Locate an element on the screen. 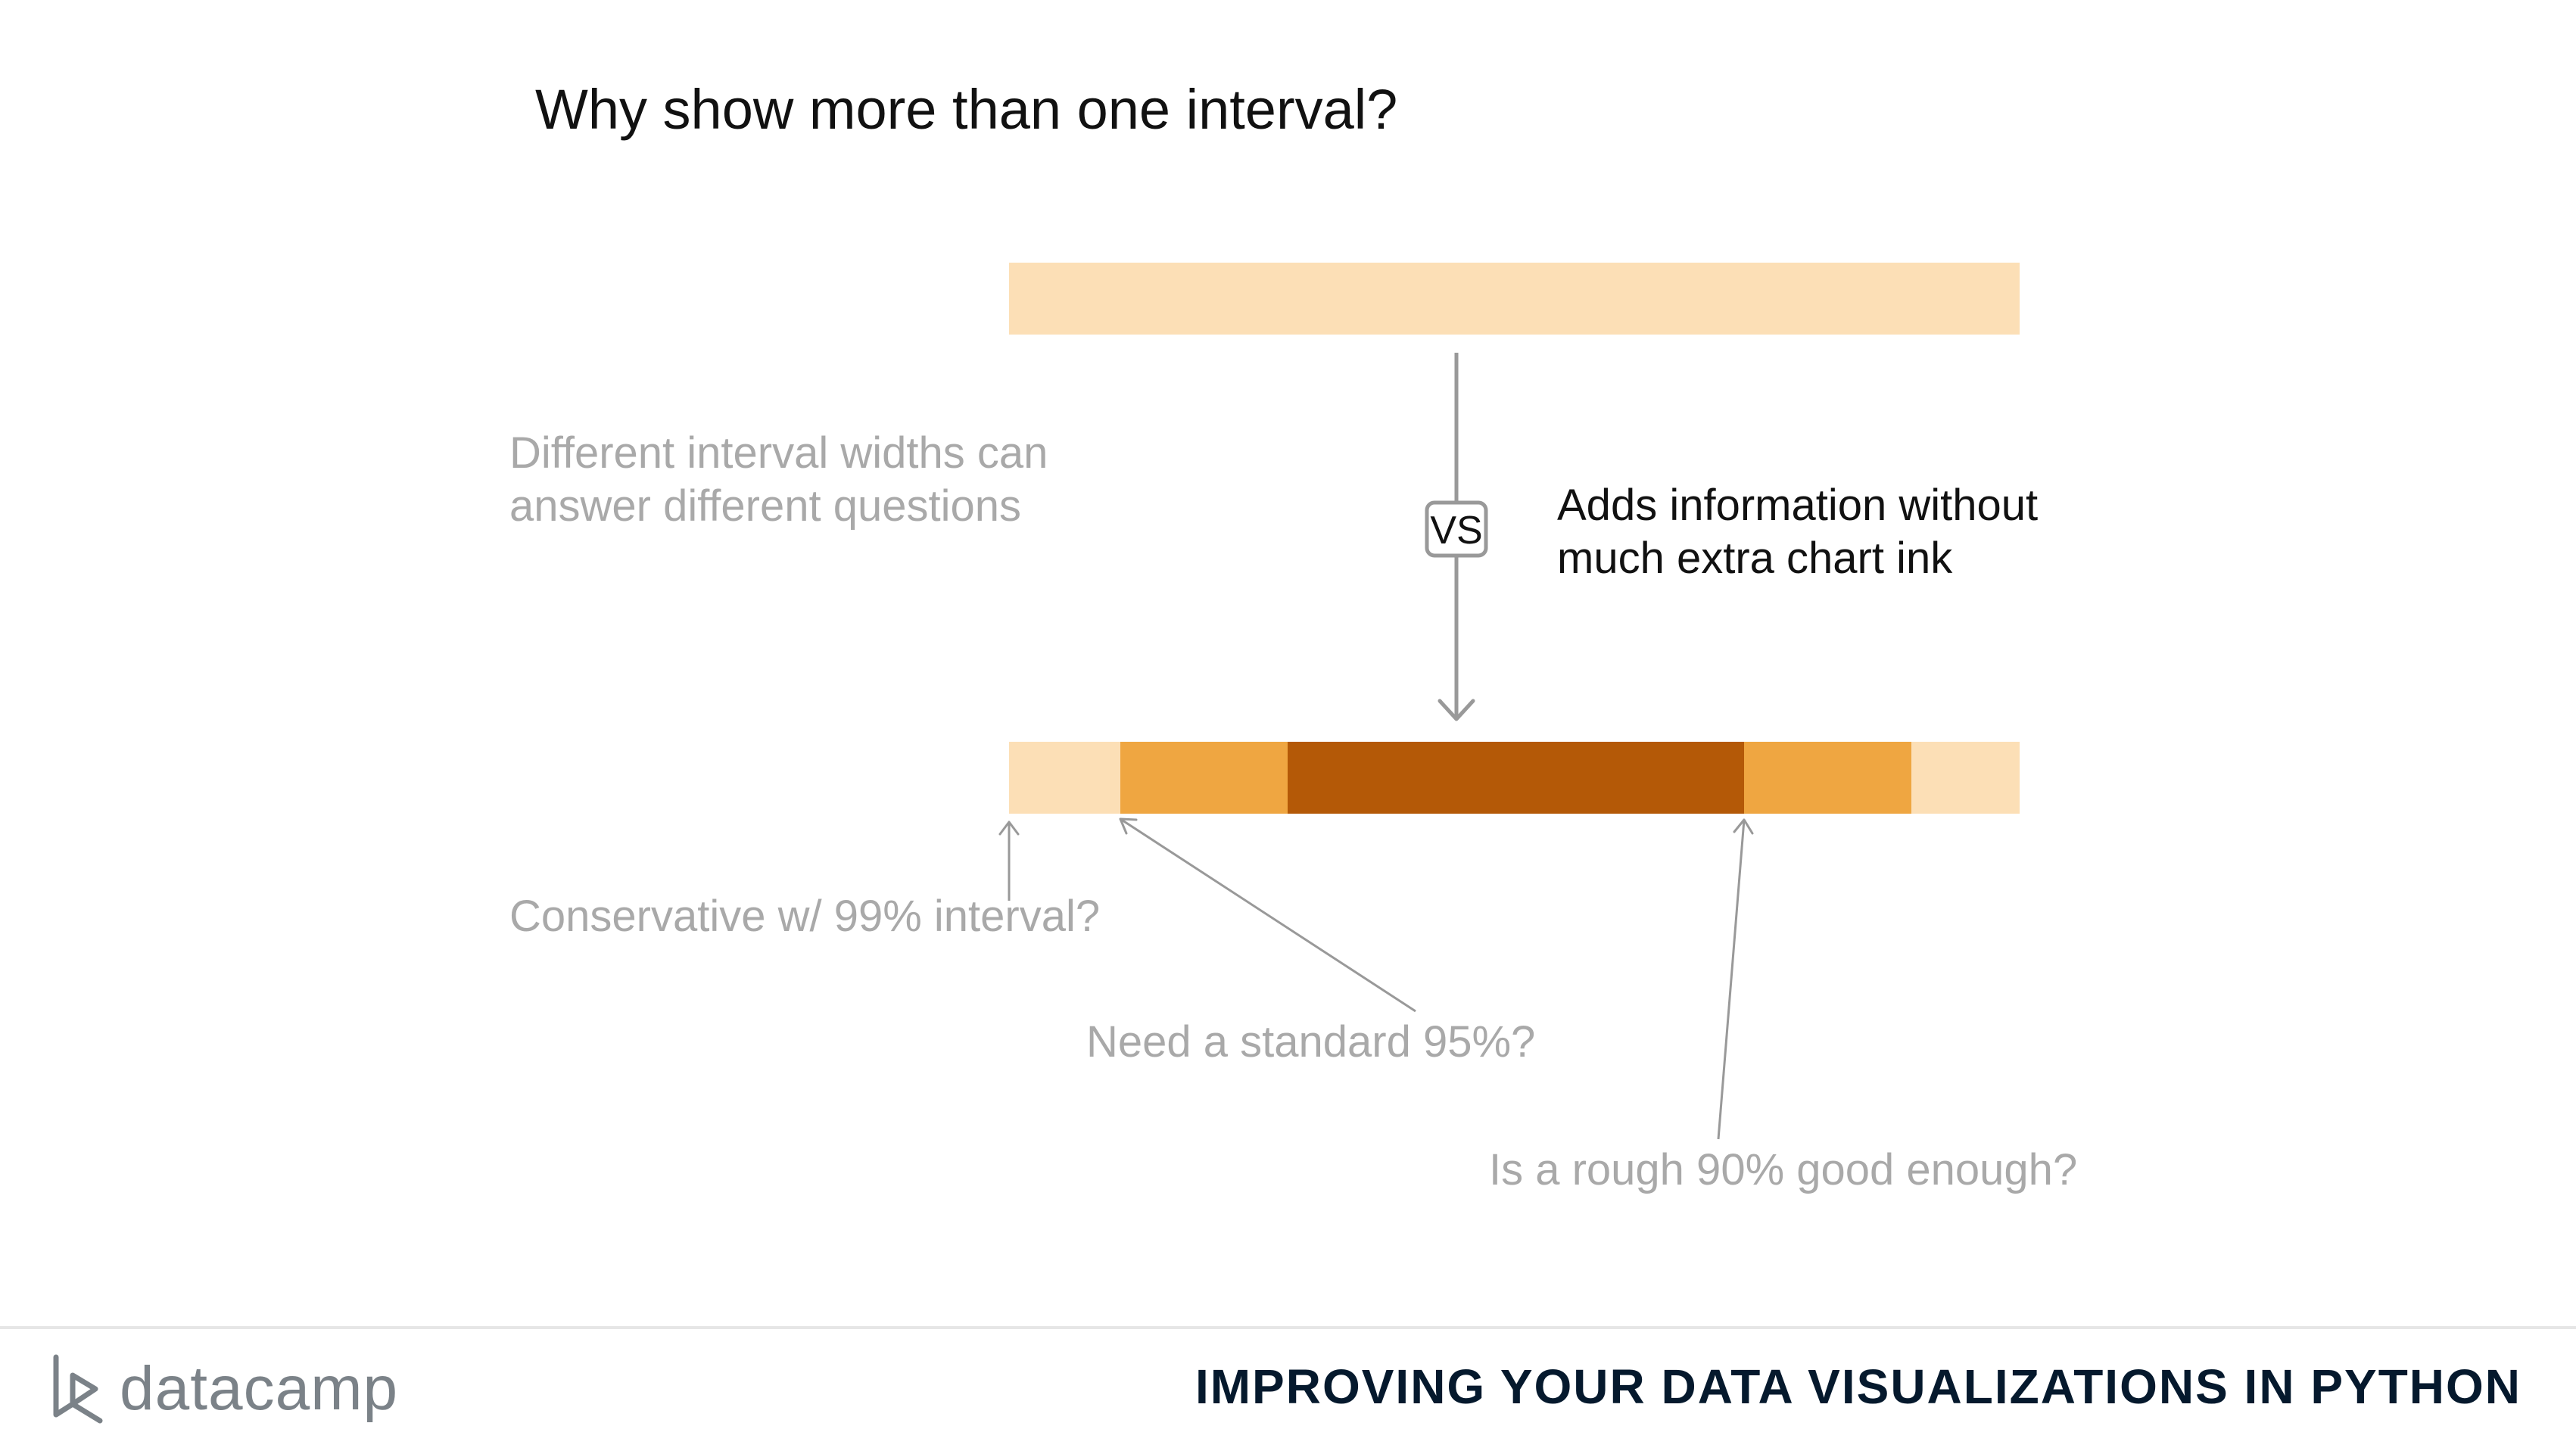  datacamp-logo: datacamp is located at coordinates (224, 1389).